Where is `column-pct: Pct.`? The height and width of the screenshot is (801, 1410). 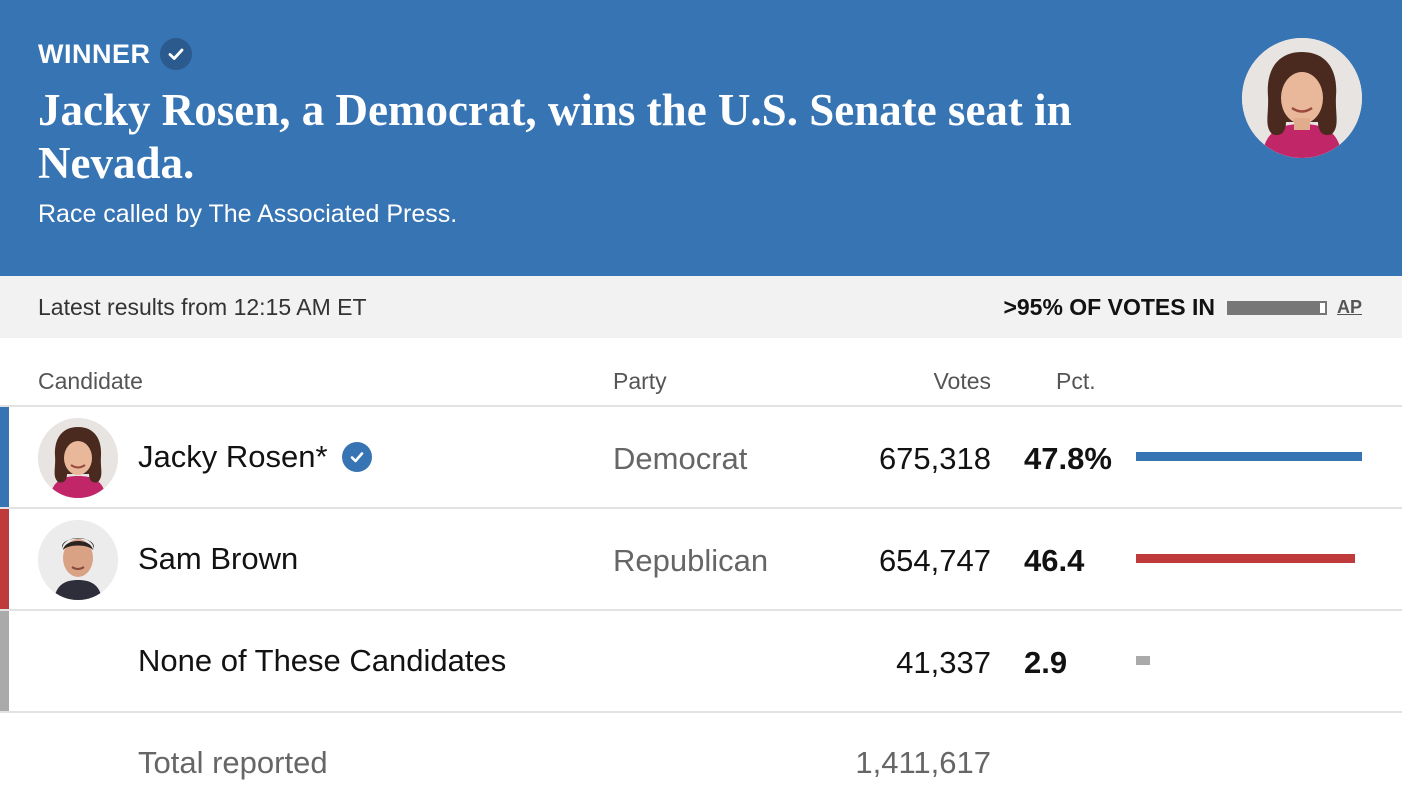
column-pct: Pct. is located at coordinates (1076, 381).